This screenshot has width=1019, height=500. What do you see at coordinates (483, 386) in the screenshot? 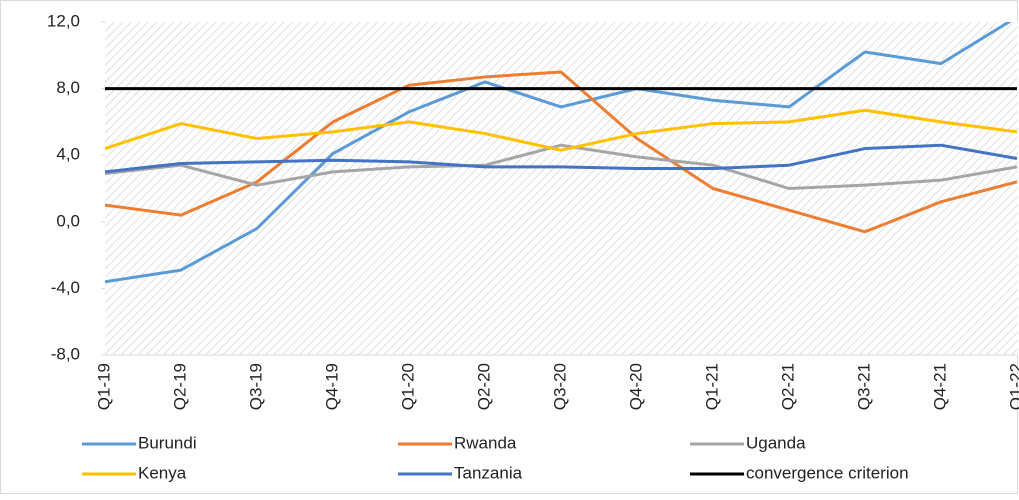
I see `x-tick-label: Q2-20` at bounding box center [483, 386].